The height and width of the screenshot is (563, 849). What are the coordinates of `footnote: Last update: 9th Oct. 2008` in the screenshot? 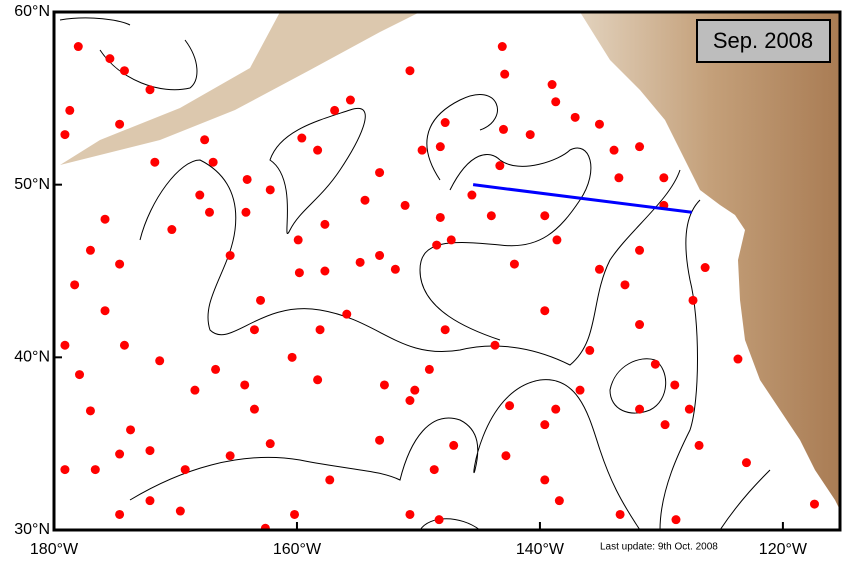 It's located at (659, 547).